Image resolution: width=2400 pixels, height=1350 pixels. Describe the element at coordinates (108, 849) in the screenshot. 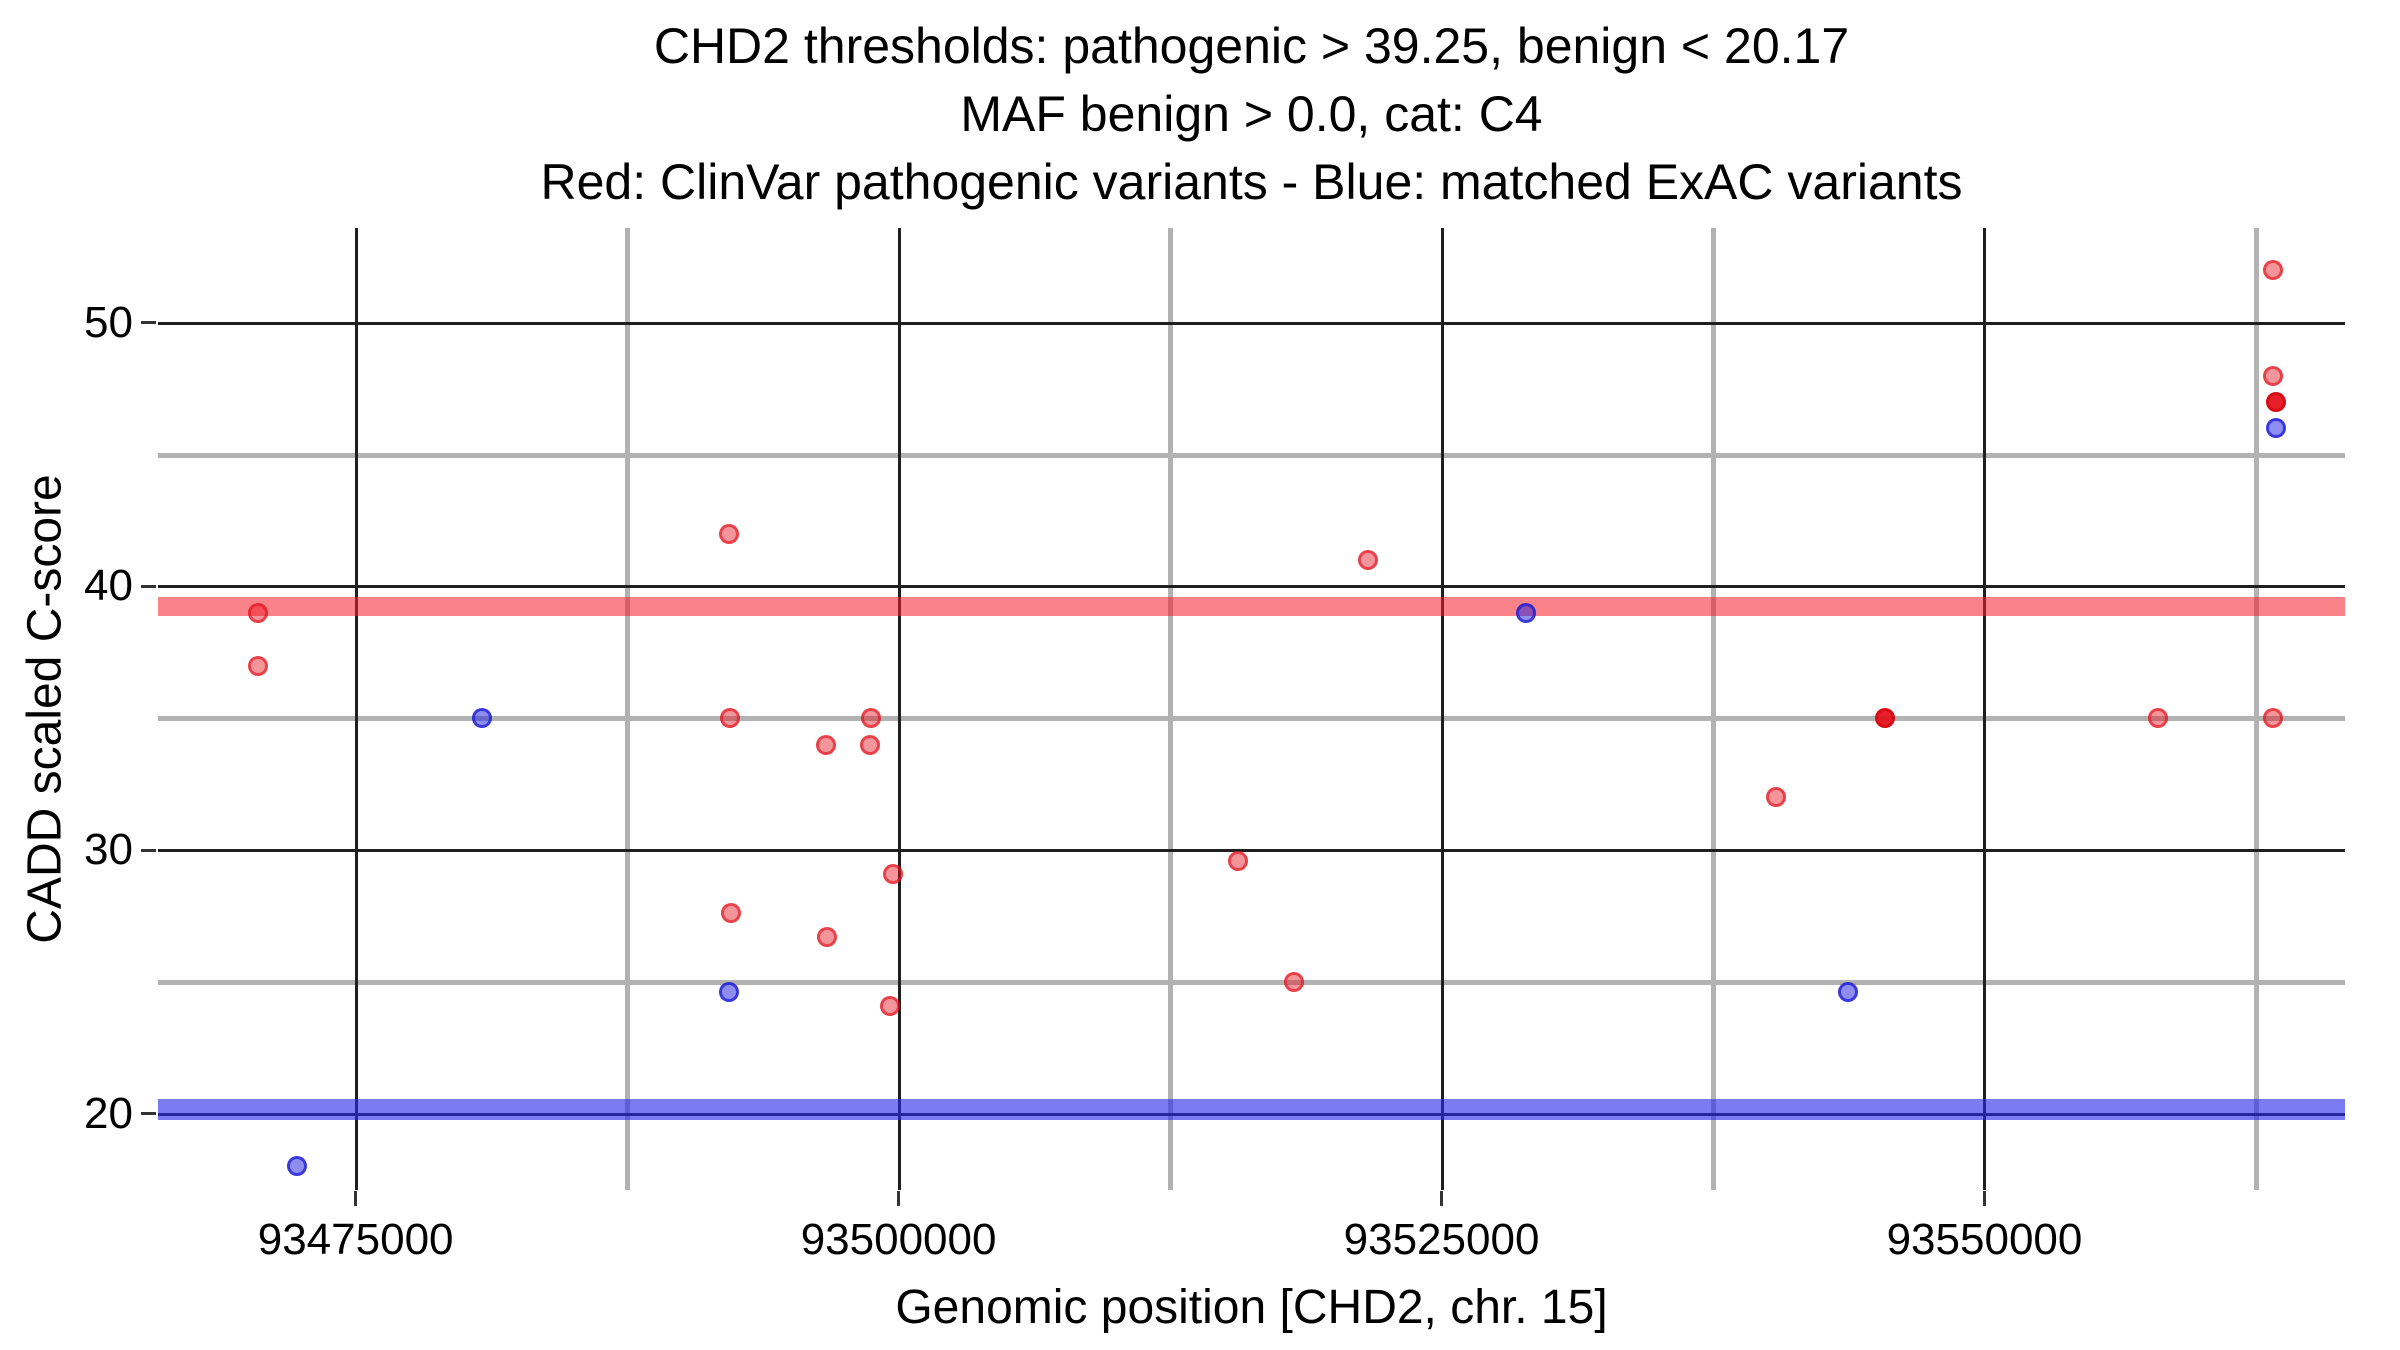

I see `y-tick-label: 30` at that location.